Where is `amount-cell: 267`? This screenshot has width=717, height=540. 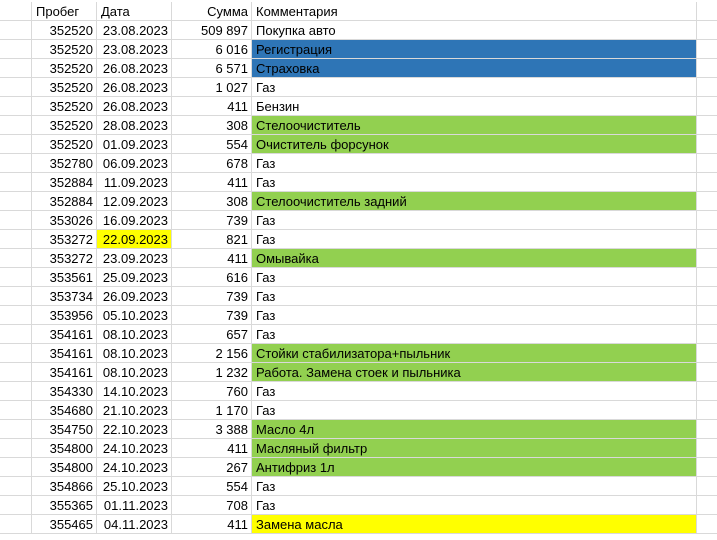 amount-cell: 267 is located at coordinates (212, 467).